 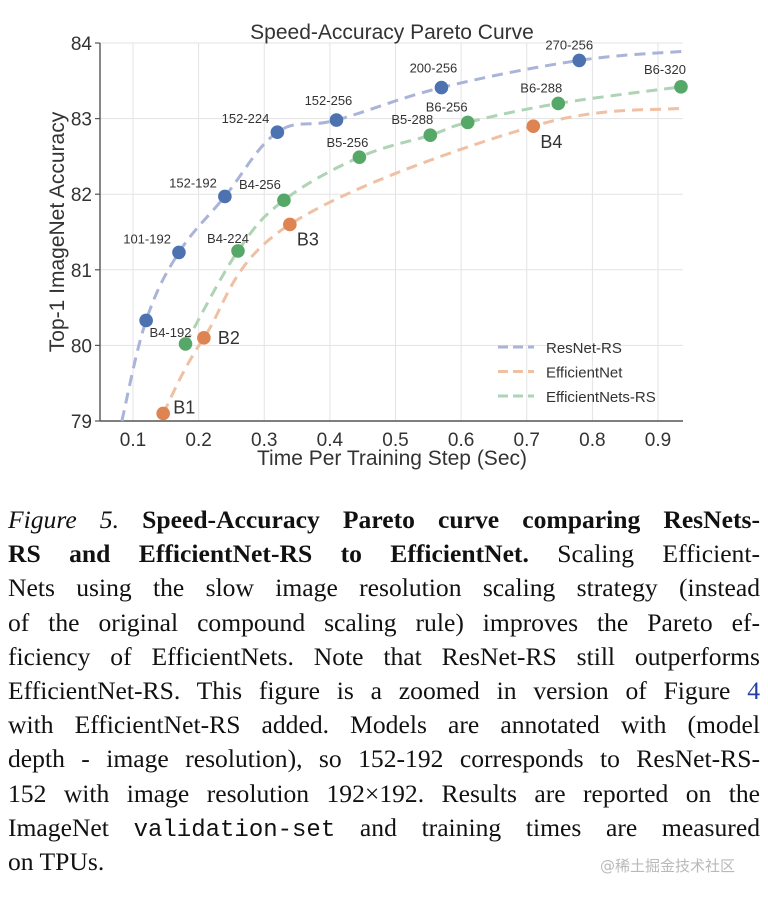 I want to click on legend: ResNet-RS EfficientNet EfficientNets-RS, so click(x=577, y=373).